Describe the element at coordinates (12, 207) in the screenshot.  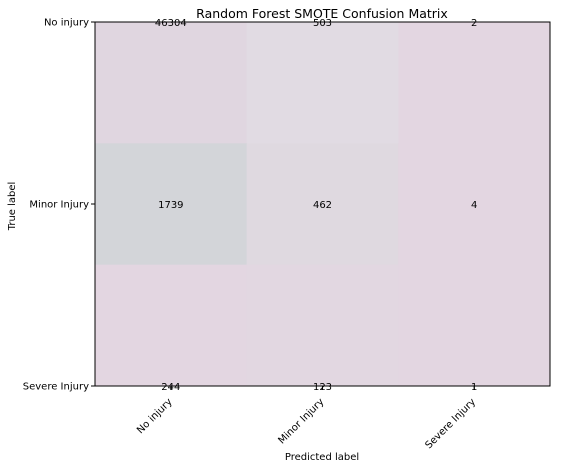
I see `y-axis-label: True label` at that location.